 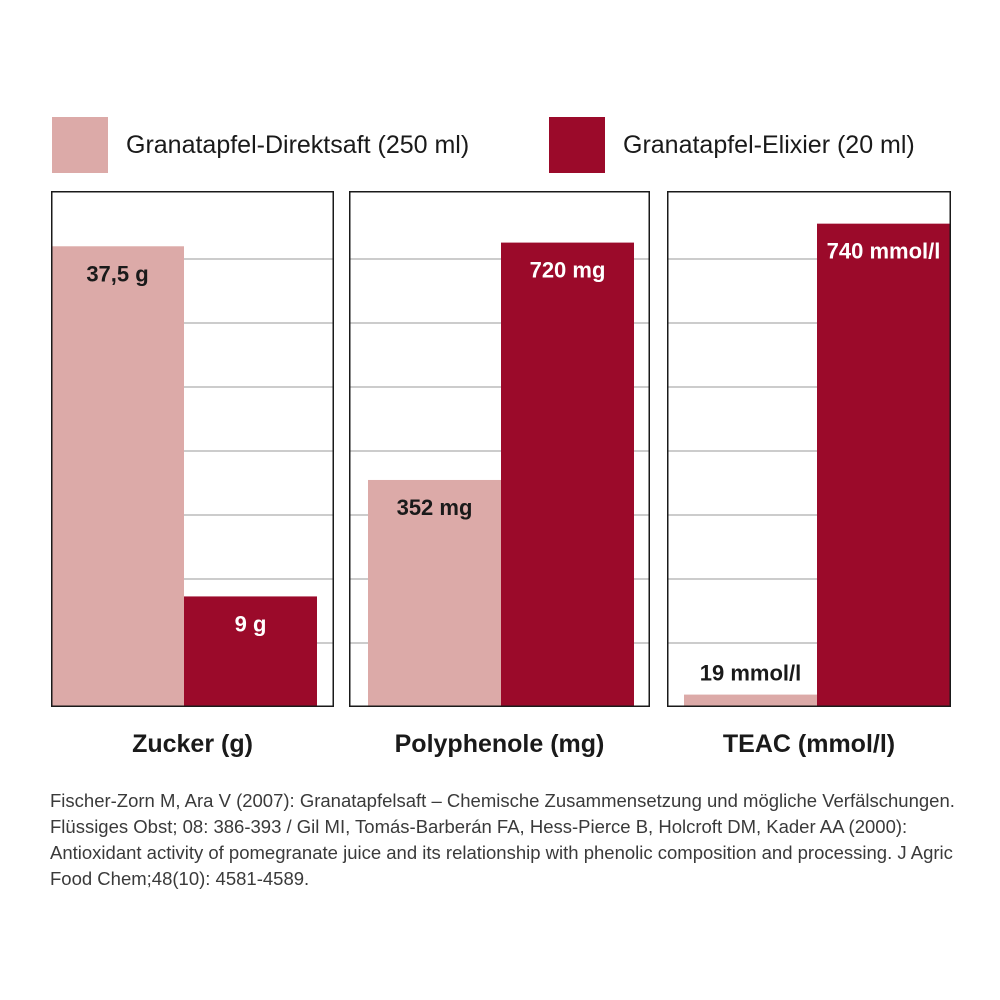 What do you see at coordinates (250, 651) in the screenshot?
I see `zucker-bar-elixier` at bounding box center [250, 651].